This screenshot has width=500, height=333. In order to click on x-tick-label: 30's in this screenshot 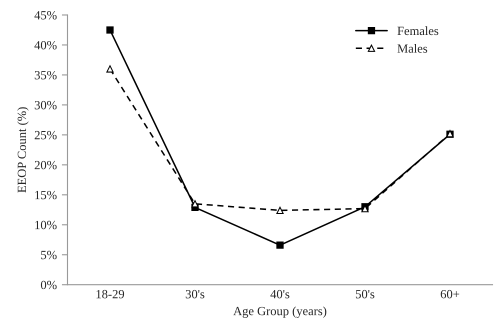, I will do `click(195, 294)`.